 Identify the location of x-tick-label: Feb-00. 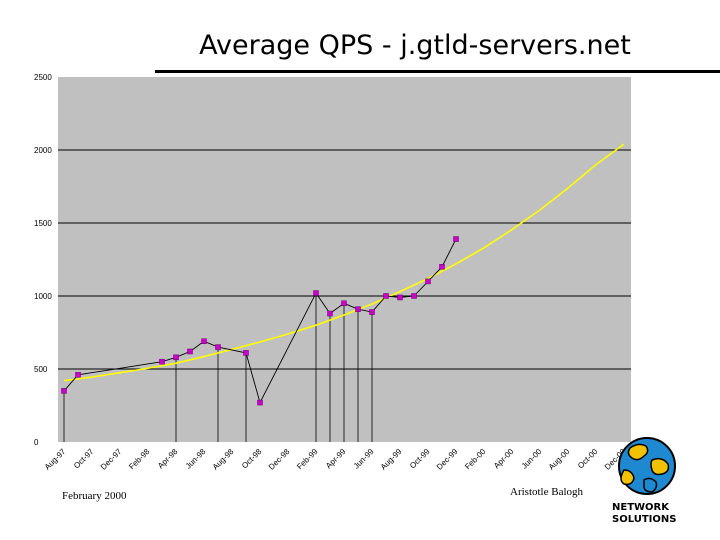
(475, 459).